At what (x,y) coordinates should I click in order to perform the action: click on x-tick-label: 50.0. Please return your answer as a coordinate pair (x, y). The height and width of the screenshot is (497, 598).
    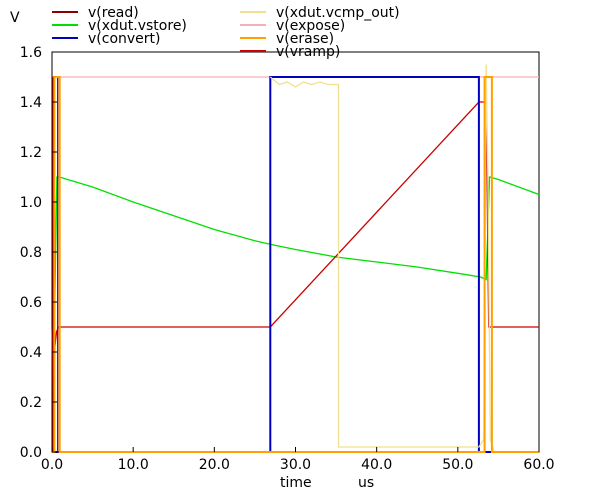
    Looking at the image, I should click on (457, 465).